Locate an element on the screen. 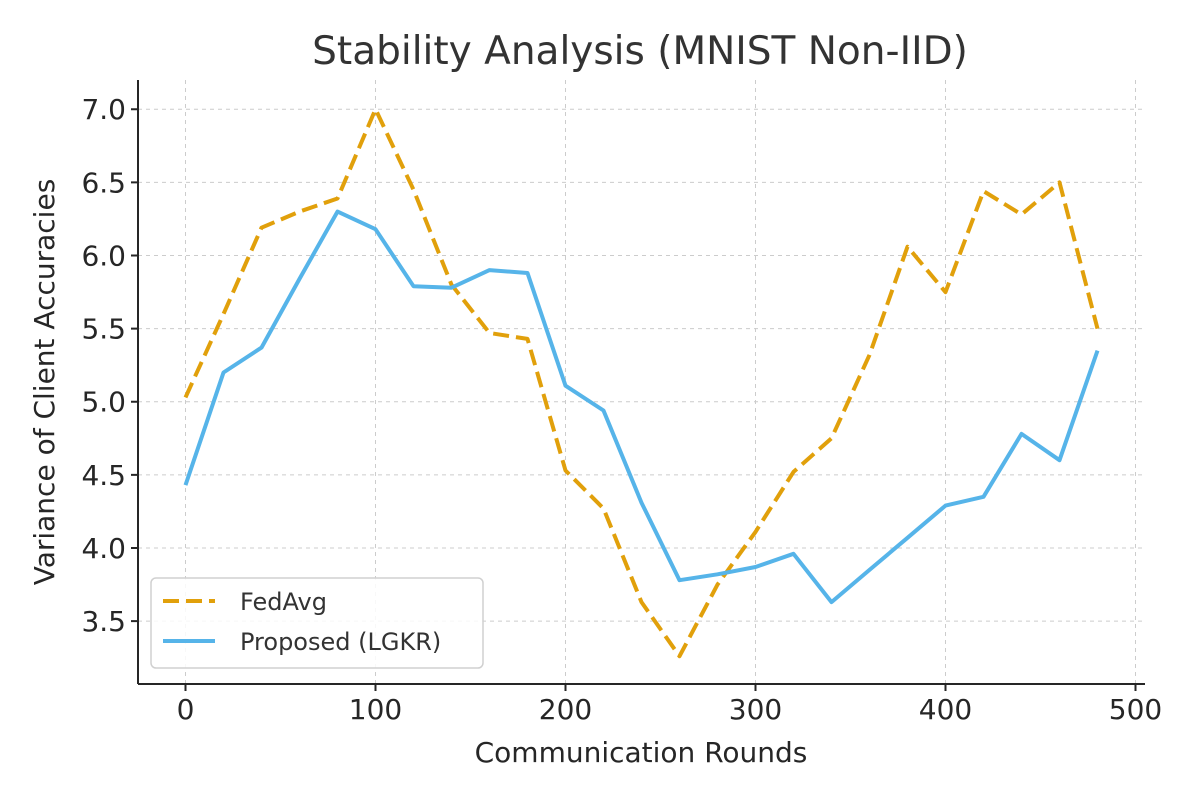  x-axis-label: Communication Rounds is located at coordinates (641, 752).